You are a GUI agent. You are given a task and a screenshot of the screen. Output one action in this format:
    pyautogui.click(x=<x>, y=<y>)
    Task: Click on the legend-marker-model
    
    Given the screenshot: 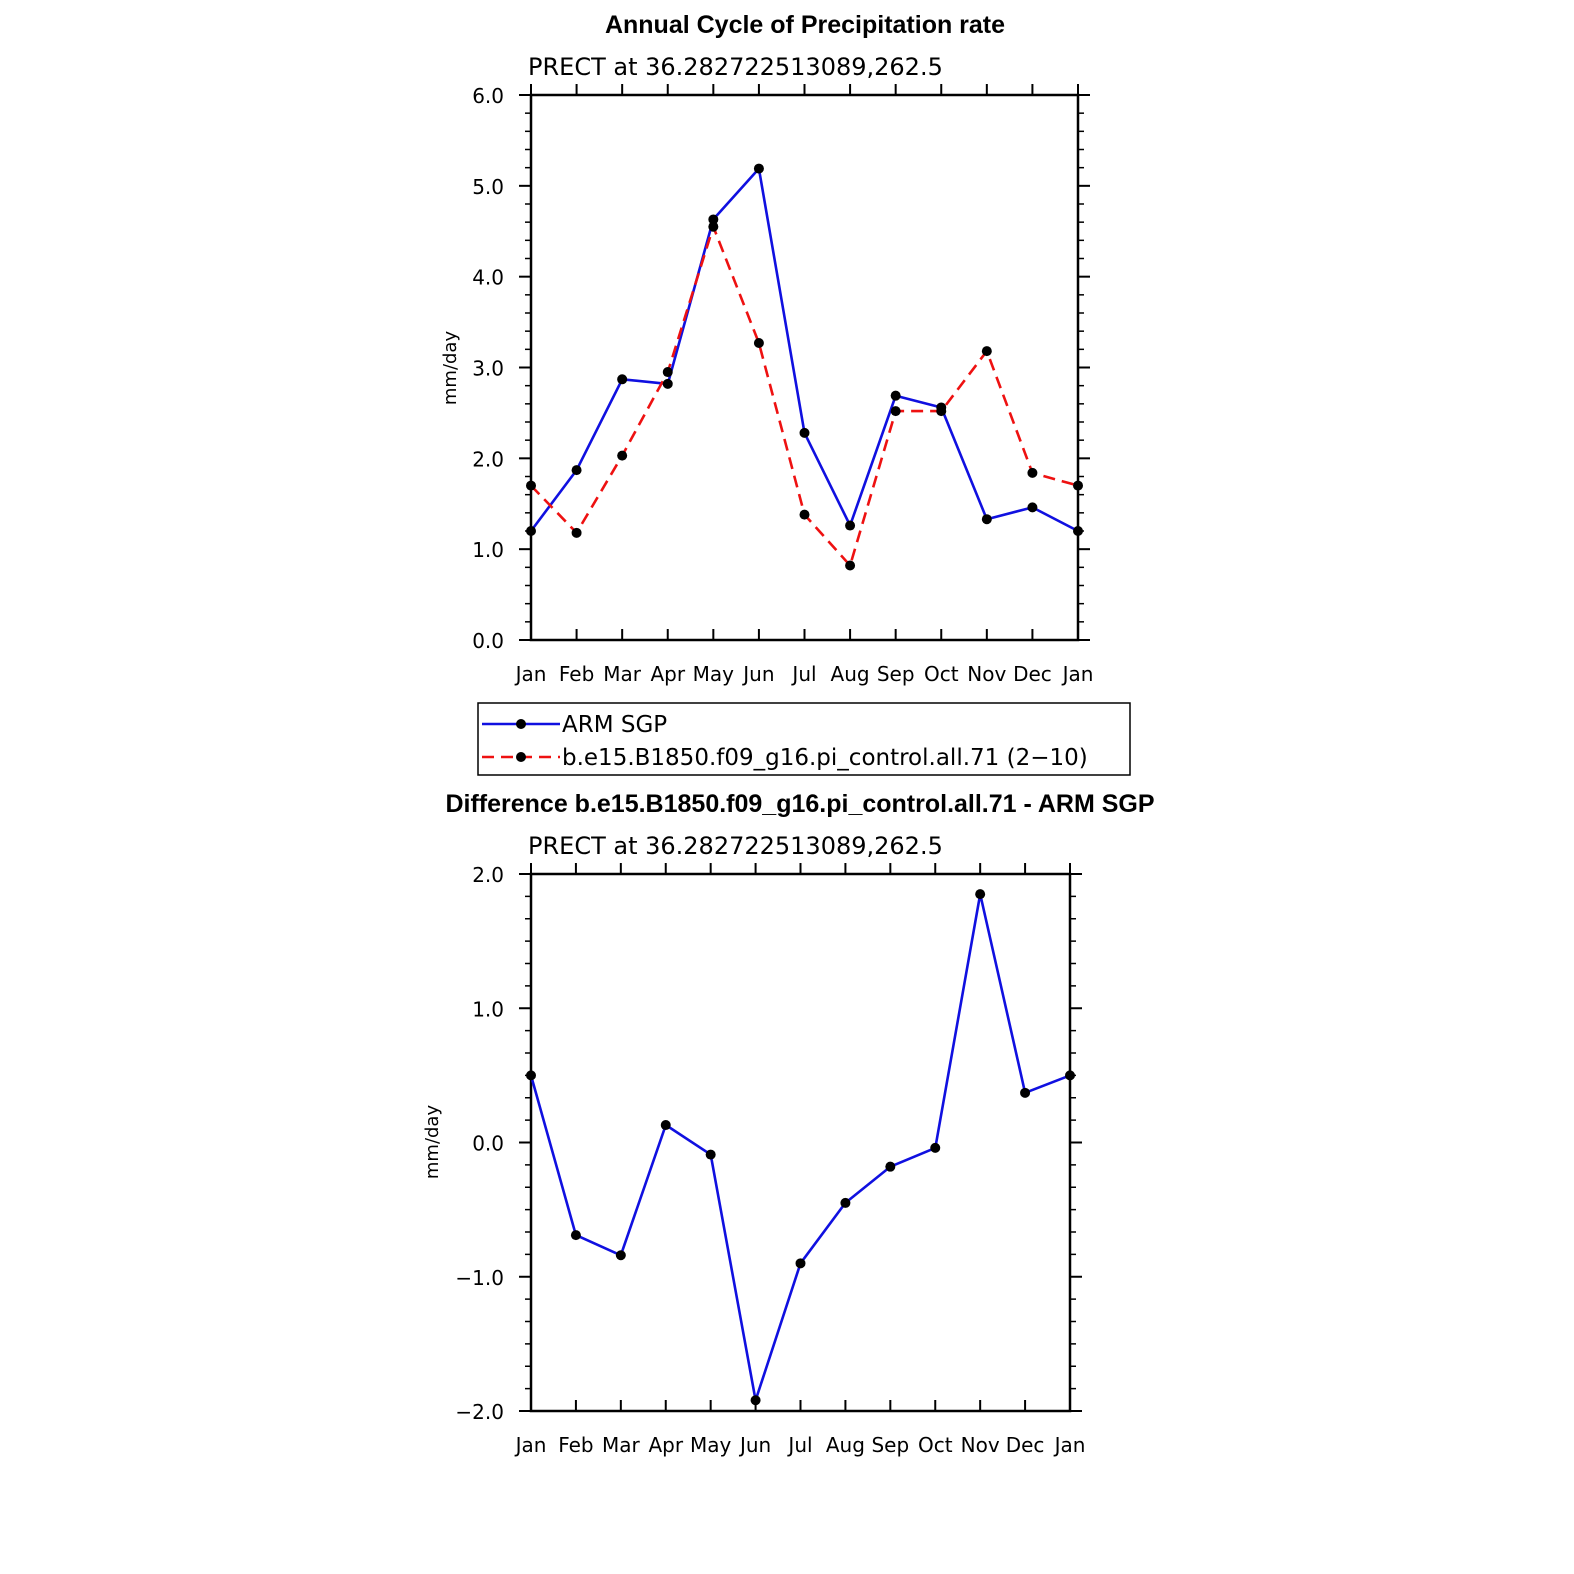 What is the action you would take?
    pyautogui.click(x=521, y=757)
    